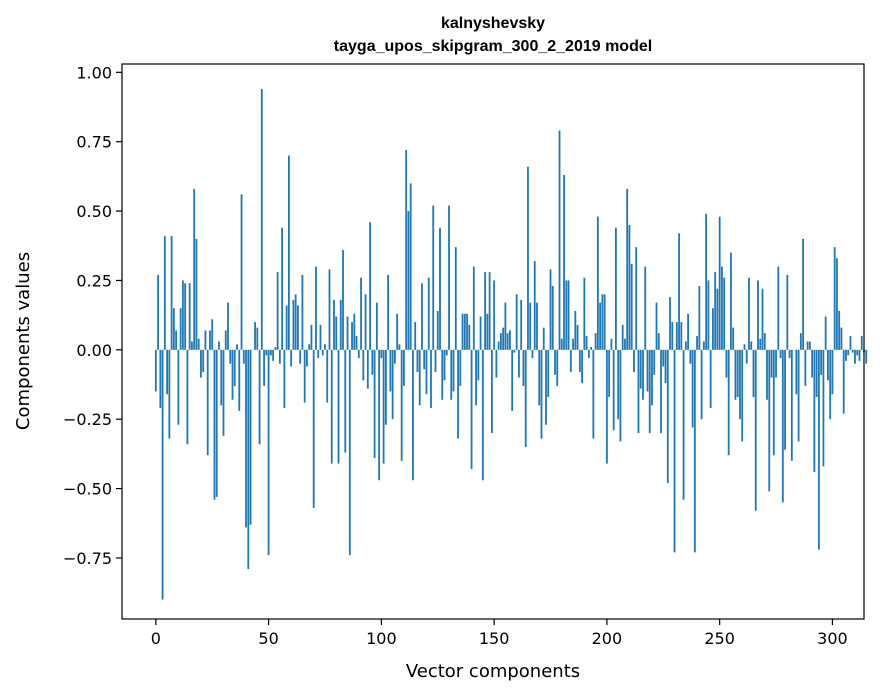 This screenshot has height=696, width=880. What do you see at coordinates (381, 638) in the screenshot?
I see `x-tick-label-100: 100` at bounding box center [381, 638].